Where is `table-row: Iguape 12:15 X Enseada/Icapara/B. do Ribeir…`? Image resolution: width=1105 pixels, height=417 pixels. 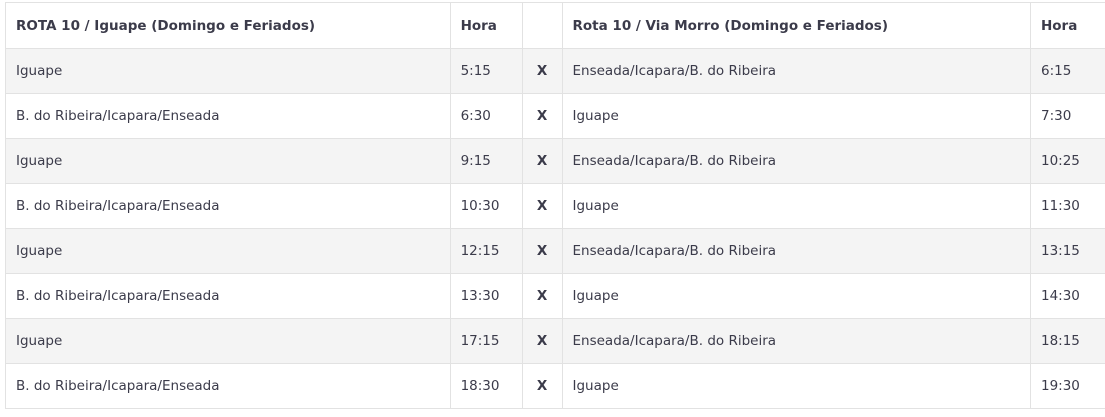
table-row: Iguape 12:15 X Enseada/Icapara/B. do Ribeir… is located at coordinates (555, 251).